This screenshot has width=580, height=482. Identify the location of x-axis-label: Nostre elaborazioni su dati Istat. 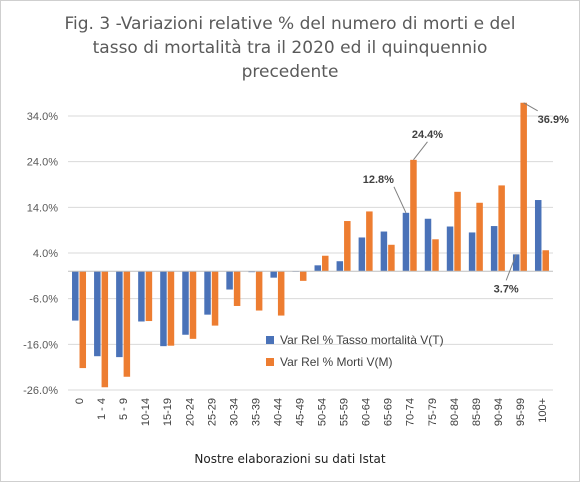
(290, 459).